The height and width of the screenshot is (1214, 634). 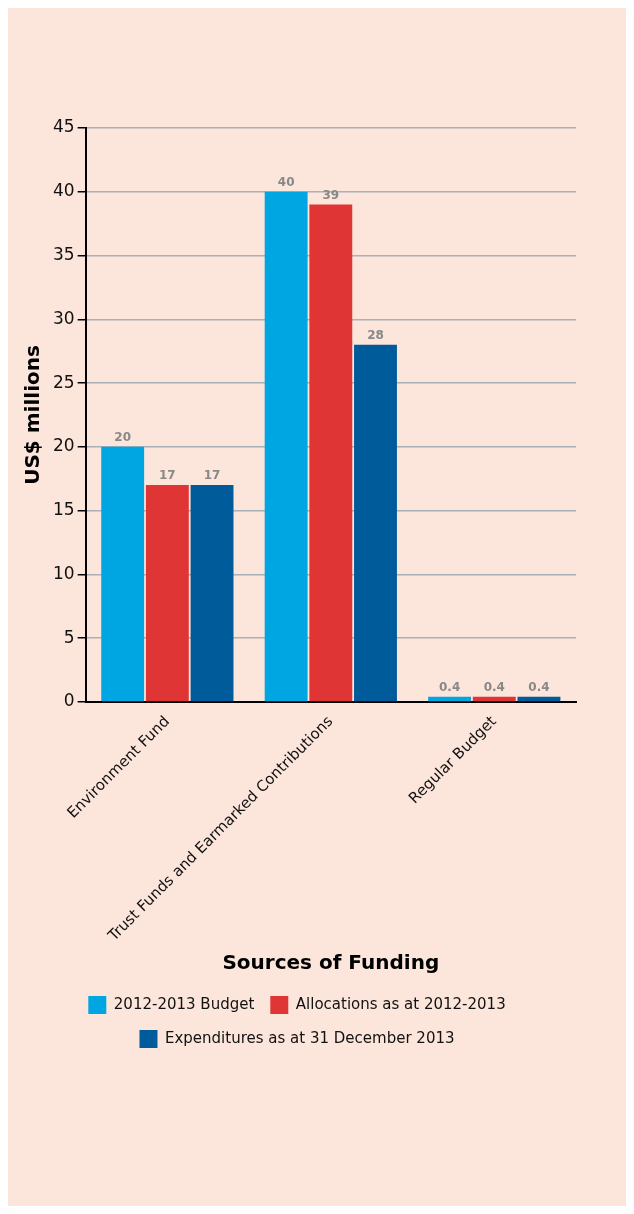 What do you see at coordinates (69, 700) in the screenshot?
I see `y-tick-label: 0` at bounding box center [69, 700].